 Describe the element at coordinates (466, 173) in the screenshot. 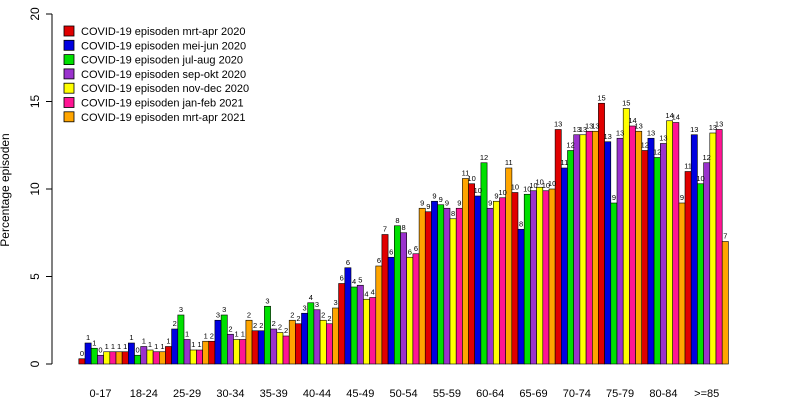

I see `bar-value-label: 11` at that location.